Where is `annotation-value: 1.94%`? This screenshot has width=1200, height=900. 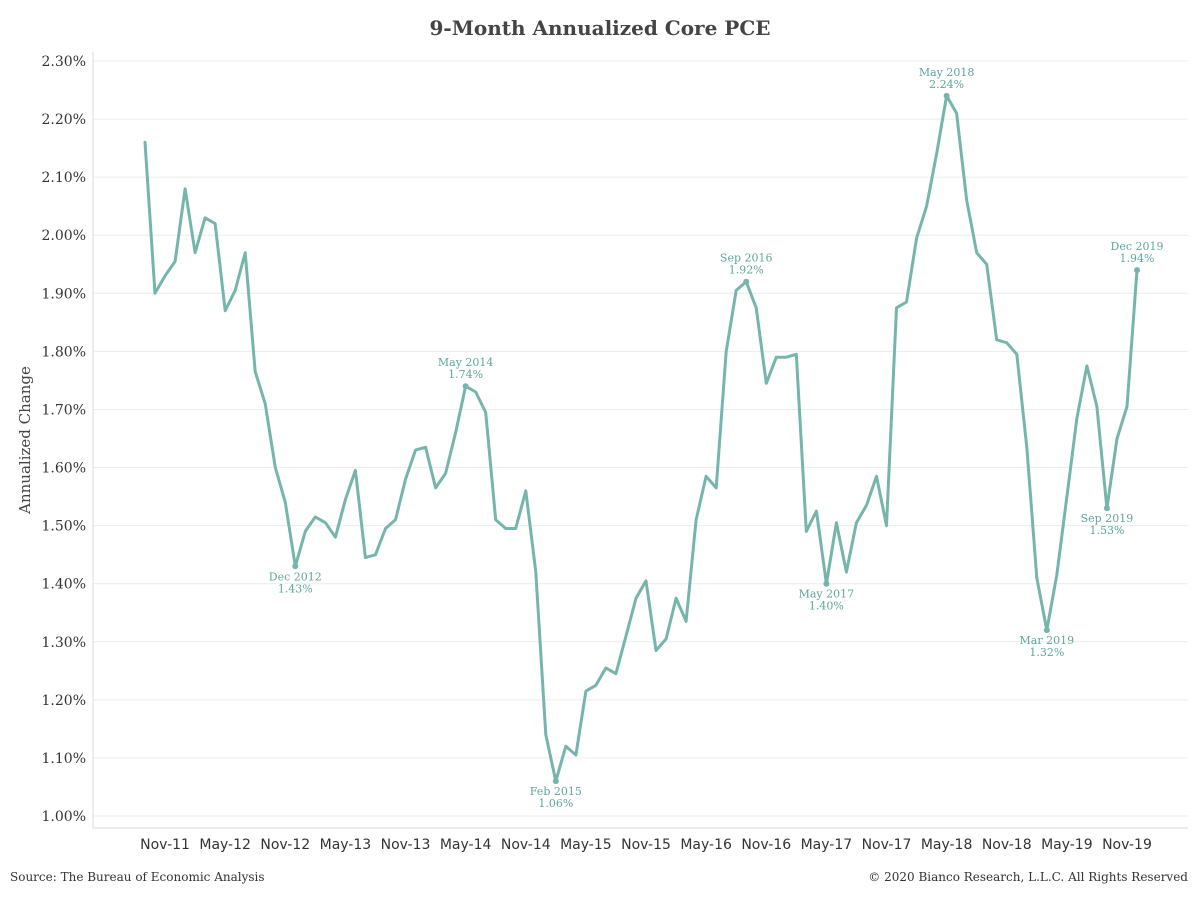 annotation-value: 1.94% is located at coordinates (1137, 258).